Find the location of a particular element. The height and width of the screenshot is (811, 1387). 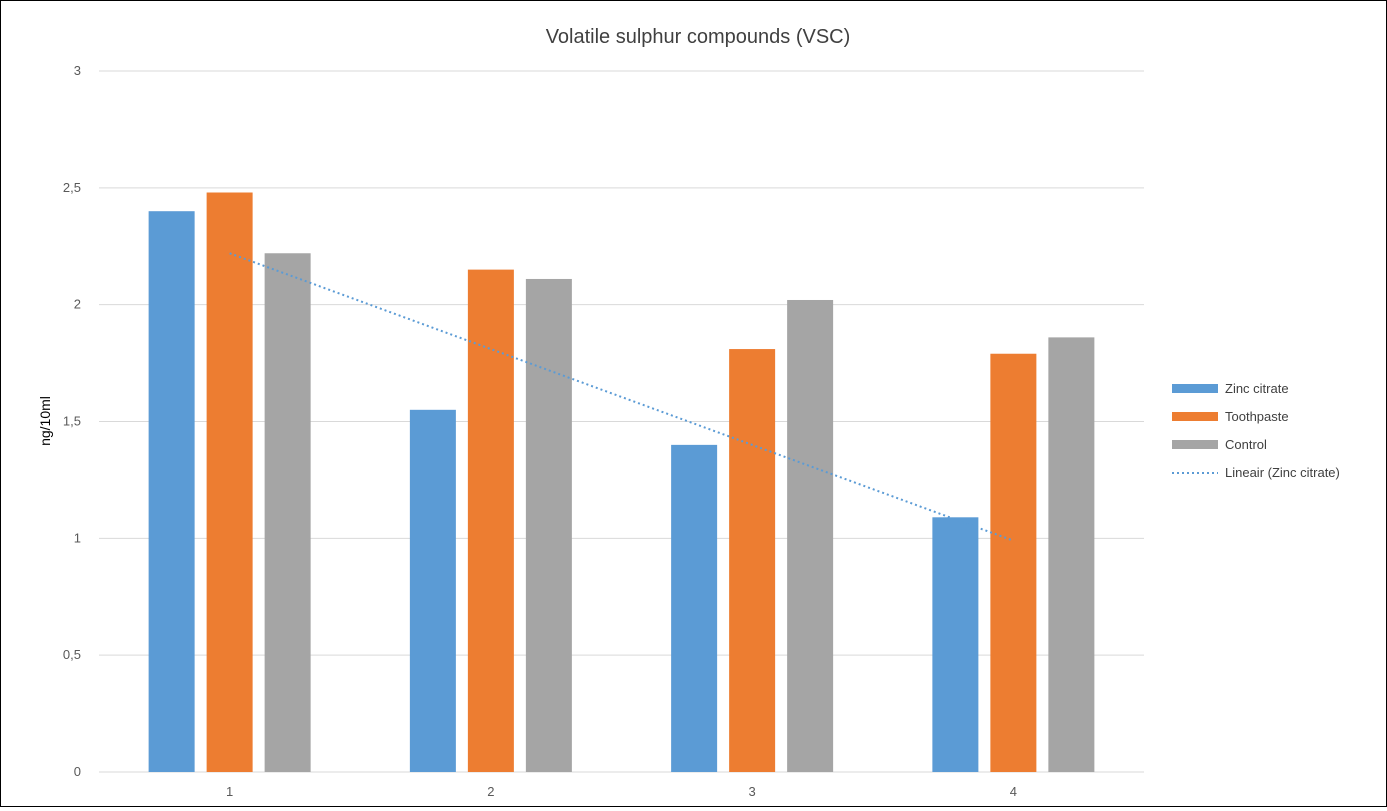

y-tick-label: 1 is located at coordinates (77, 537).